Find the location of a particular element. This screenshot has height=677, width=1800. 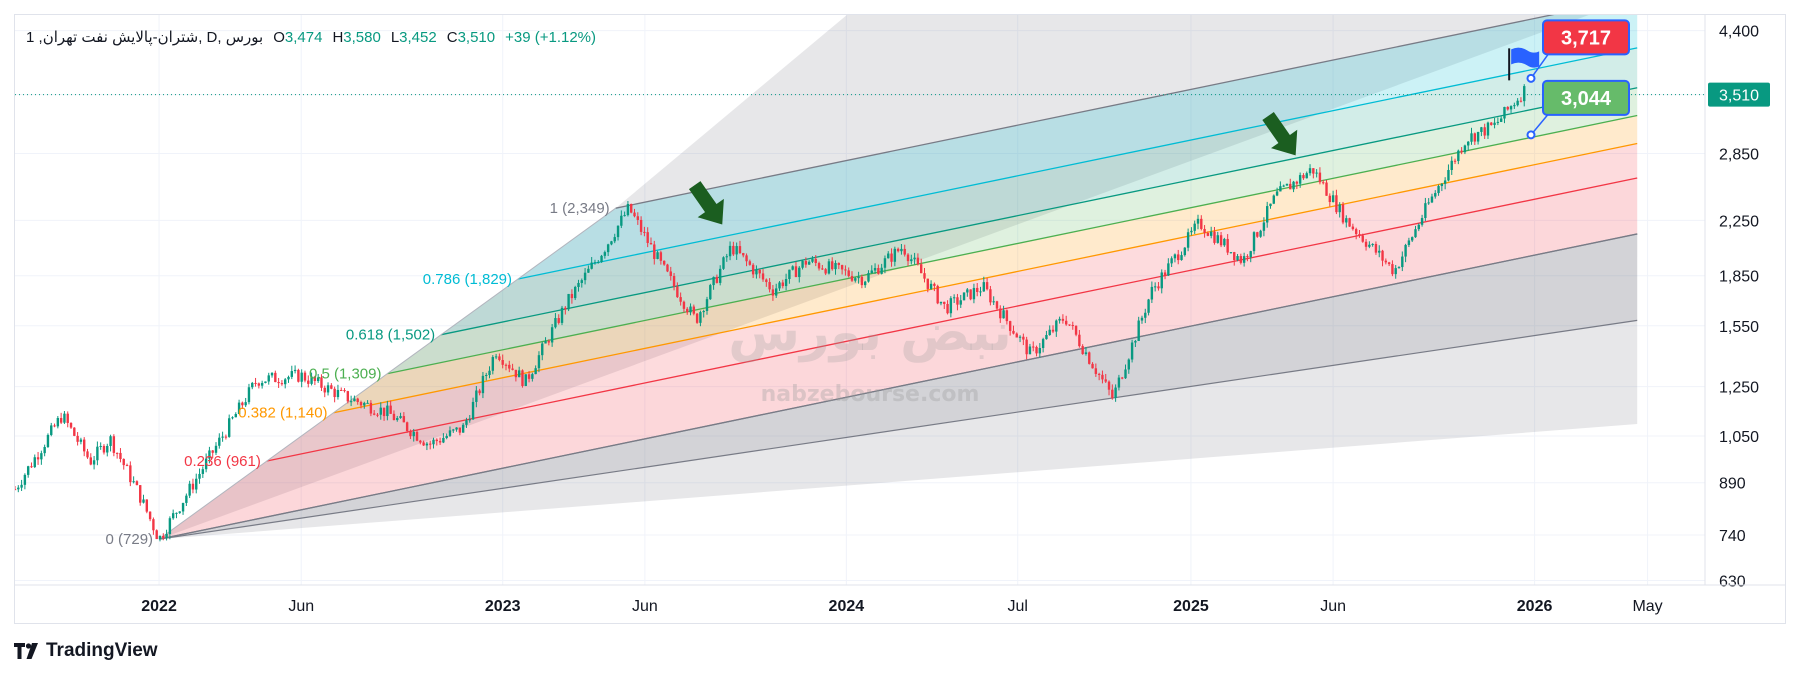

price-tick-label: 630 is located at coordinates (1732, 581).